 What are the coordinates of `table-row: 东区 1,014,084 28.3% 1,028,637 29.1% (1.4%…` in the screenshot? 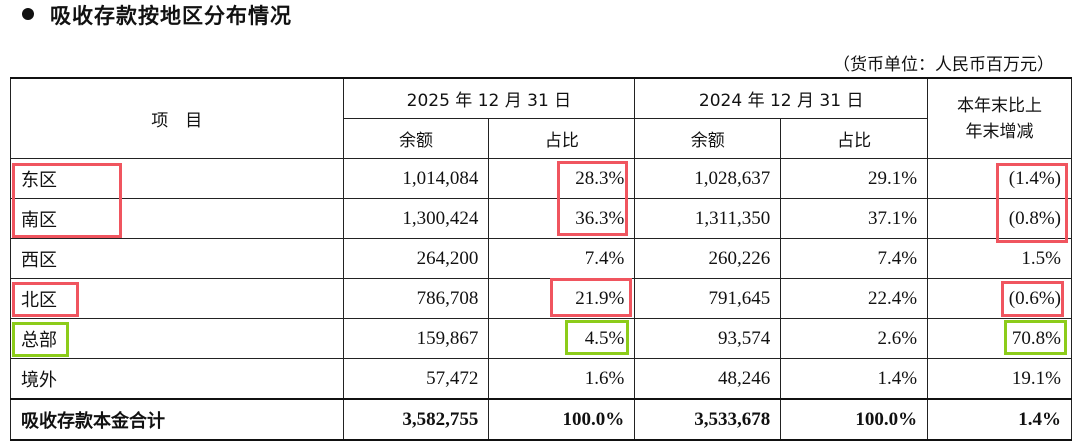 It's located at (541, 178).